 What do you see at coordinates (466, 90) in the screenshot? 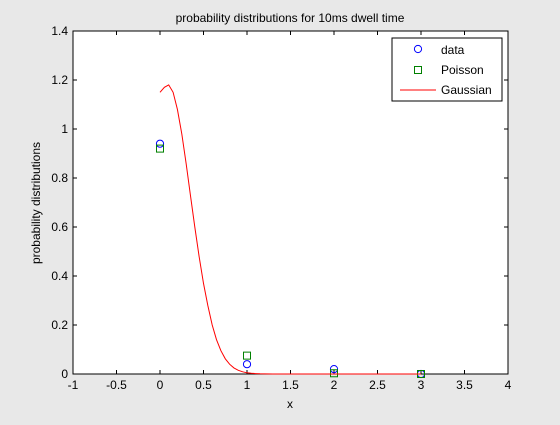
I see `legend-gaussian-label: Gaussian` at bounding box center [466, 90].